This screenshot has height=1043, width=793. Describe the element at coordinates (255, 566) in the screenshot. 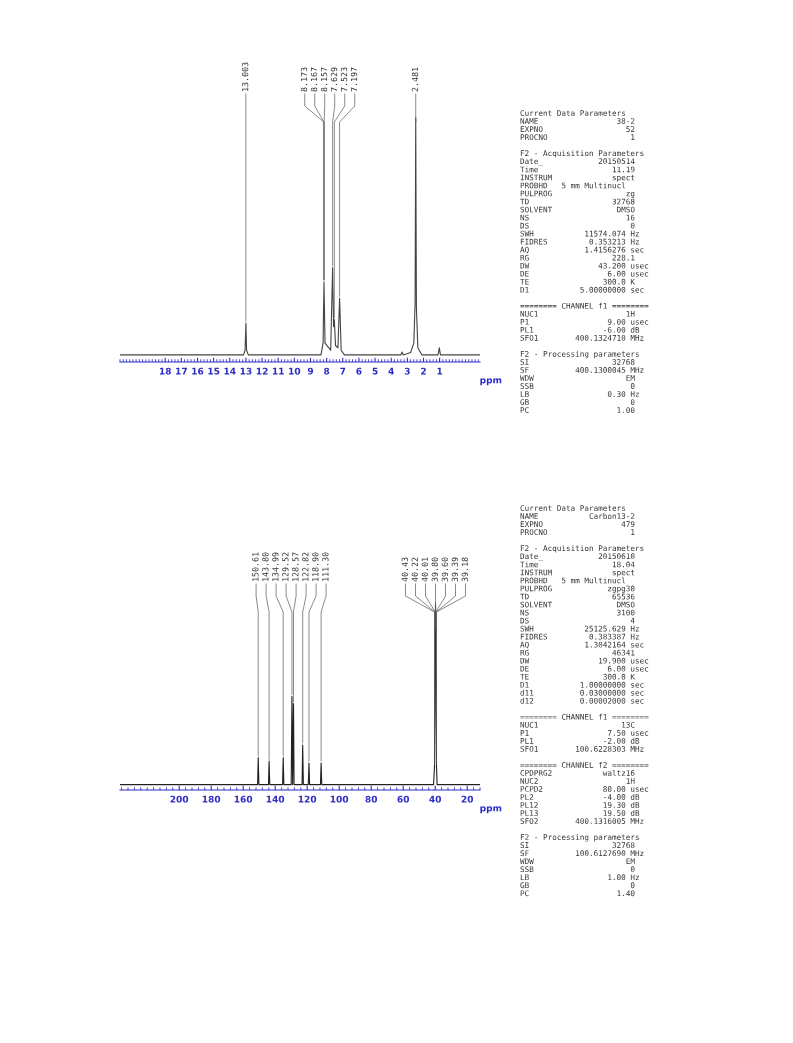

I see `annotation: 150.61` at that location.